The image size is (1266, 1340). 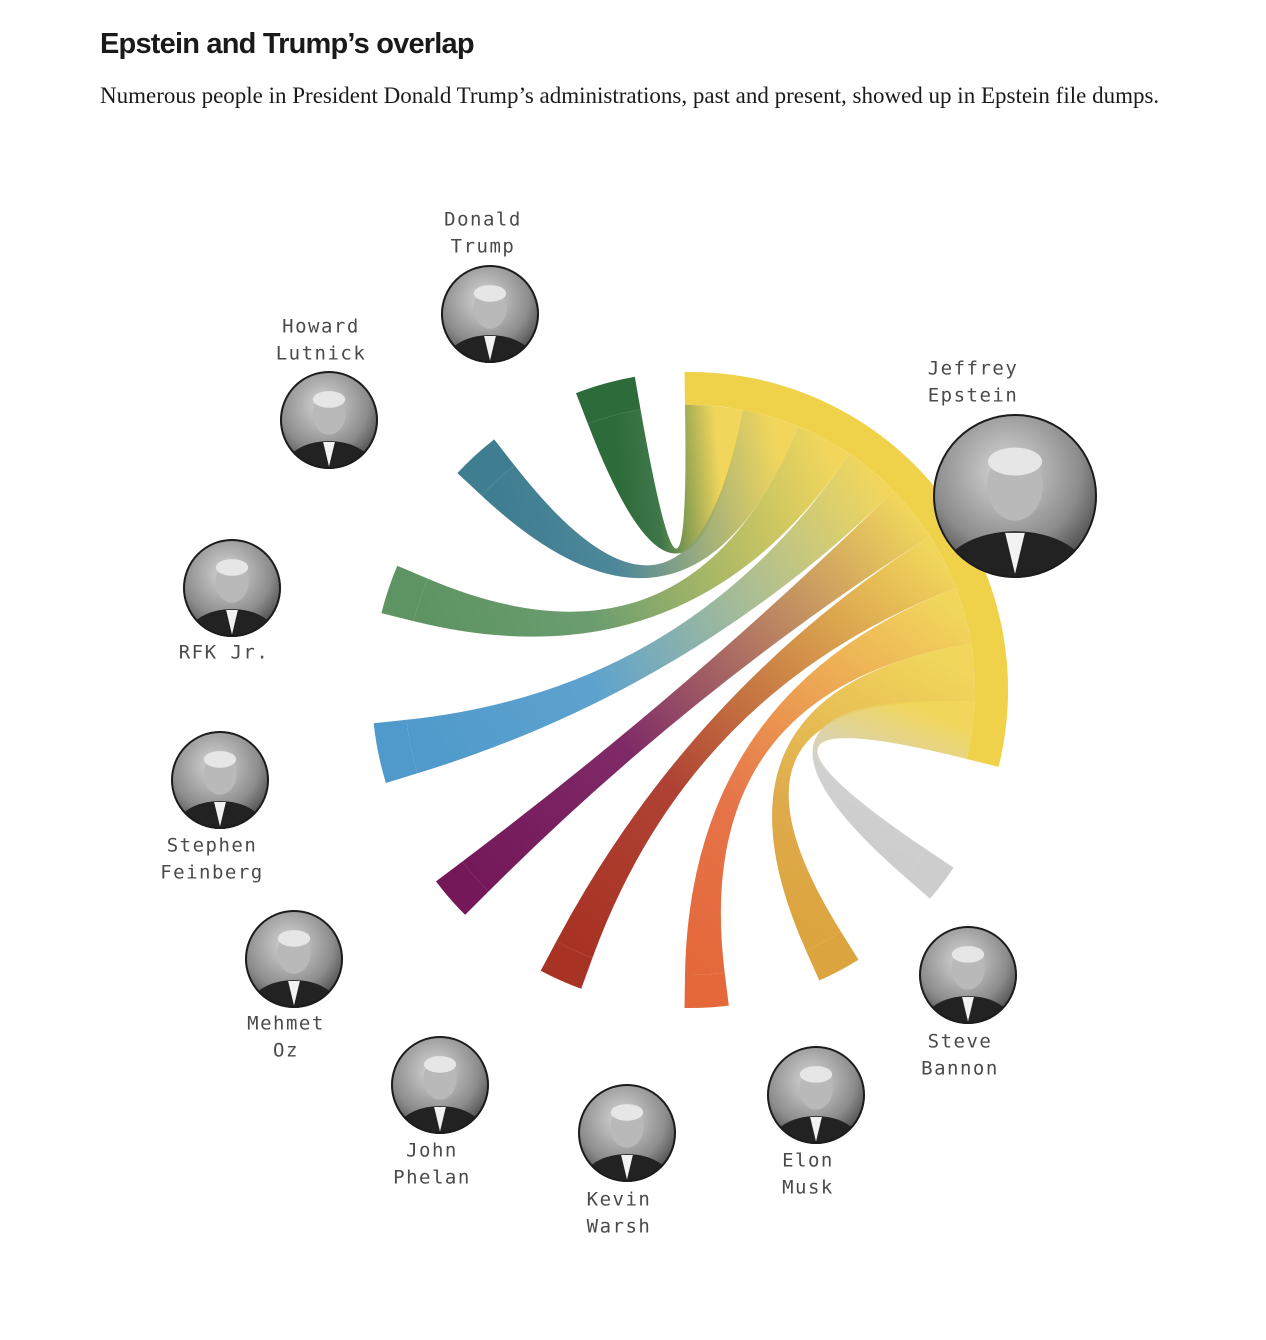 What do you see at coordinates (286, 1037) in the screenshot?
I see `label-mehmet-oz: Mehmet Oz` at bounding box center [286, 1037].